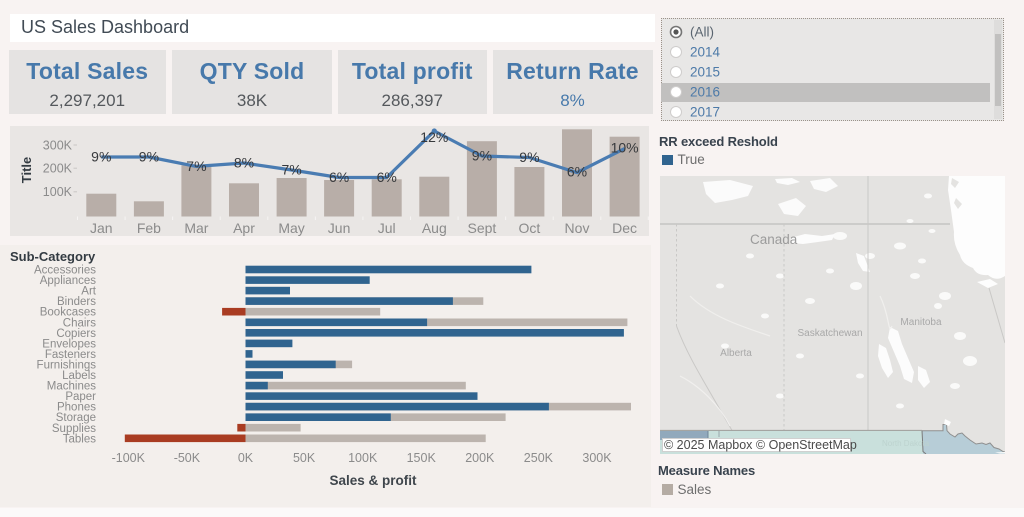  Describe the element at coordinates (829, 333) in the screenshot. I see `svg-text: Saskatchewan` at that location.